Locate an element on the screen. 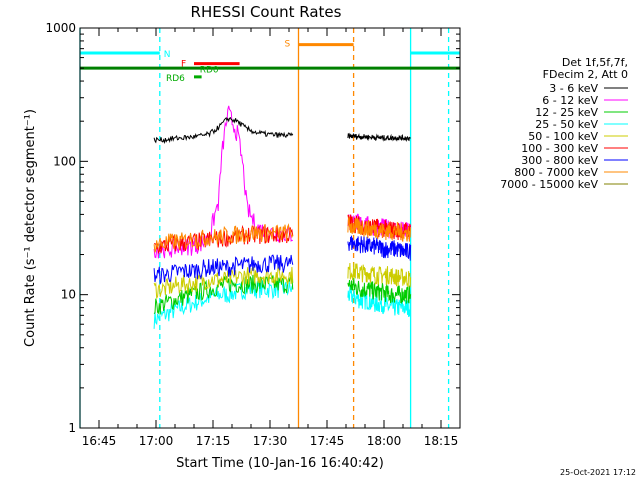 The width and height of the screenshot is (640, 480). series-25-50-kev-seg1 is located at coordinates (223, 303).